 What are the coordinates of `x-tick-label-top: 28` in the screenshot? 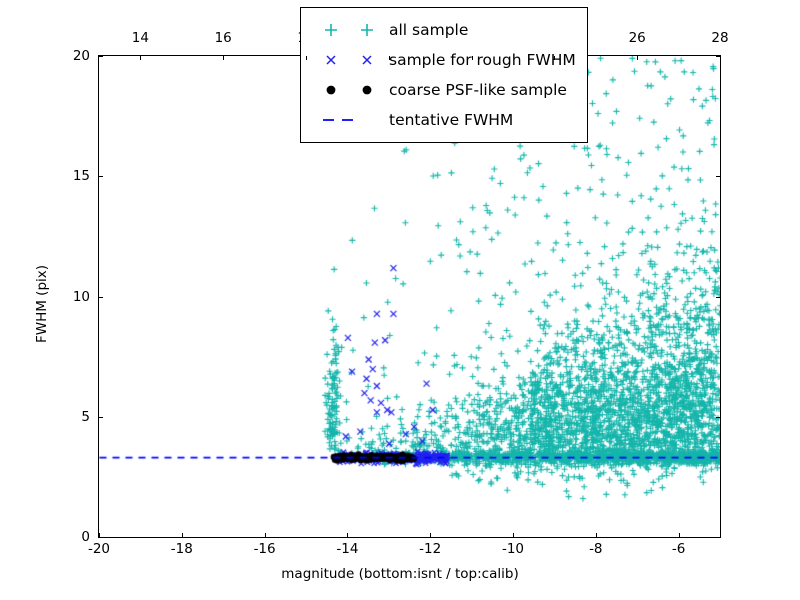 It's located at (720, 38).